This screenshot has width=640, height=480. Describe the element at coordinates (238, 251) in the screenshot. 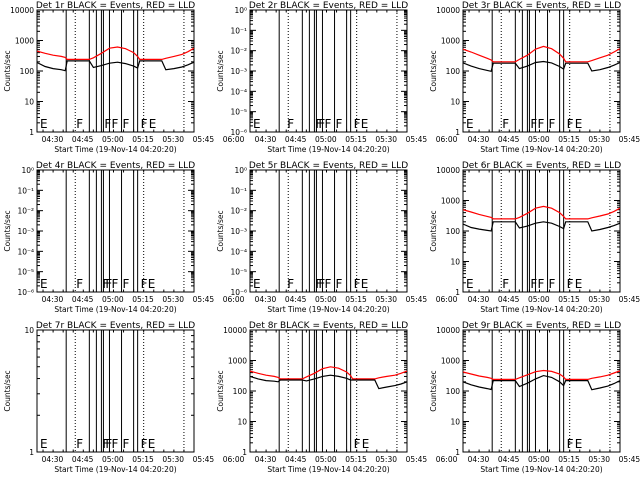

I see `y-tick-label: 10⁻⁴` at that location.